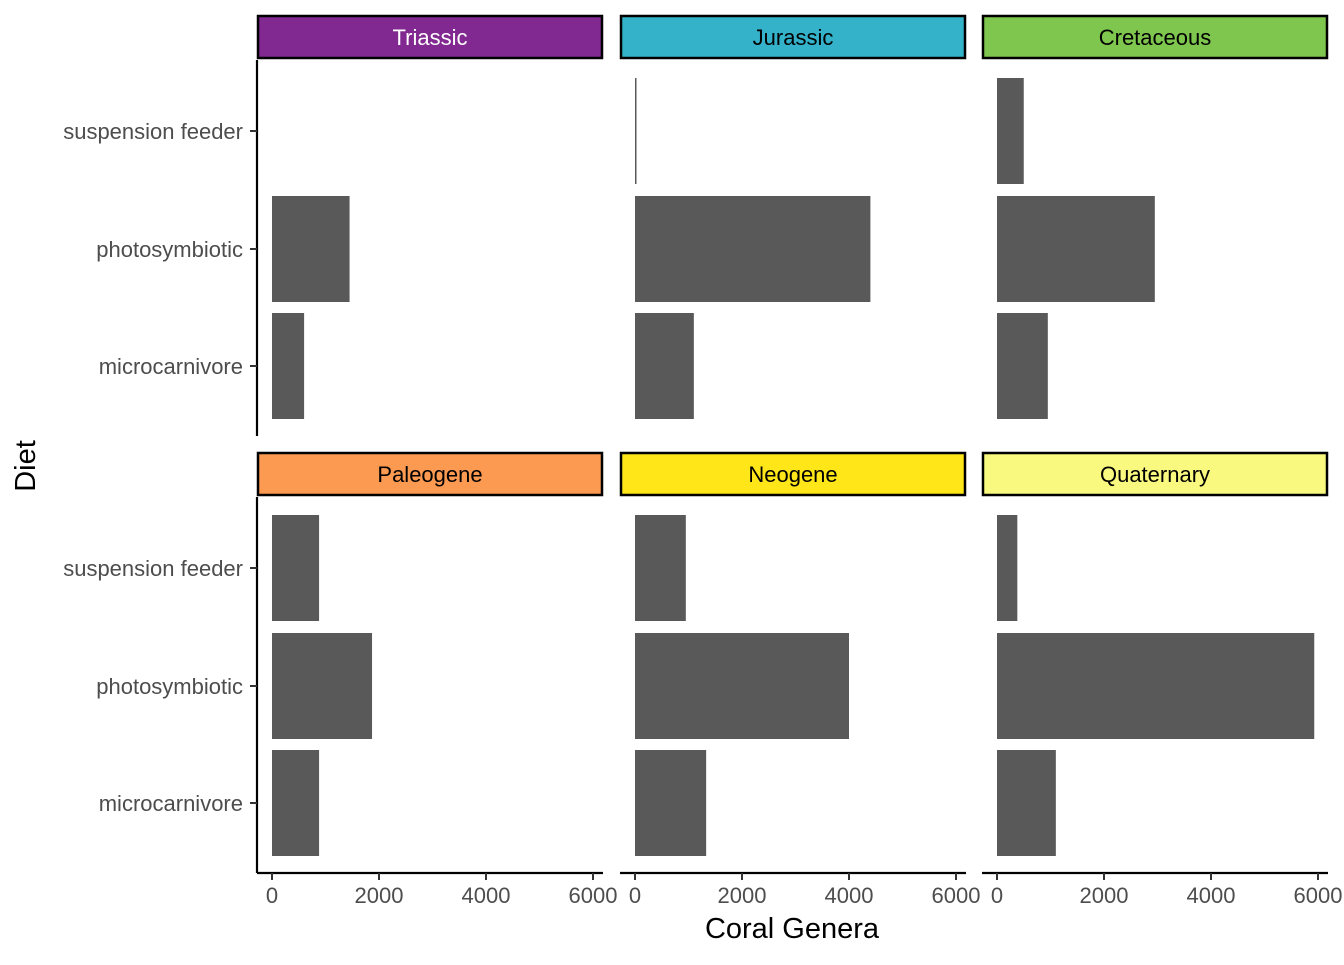  Describe the element at coordinates (1156, 686) in the screenshot. I see `bar-quaternary-photosymbiotic` at that location.